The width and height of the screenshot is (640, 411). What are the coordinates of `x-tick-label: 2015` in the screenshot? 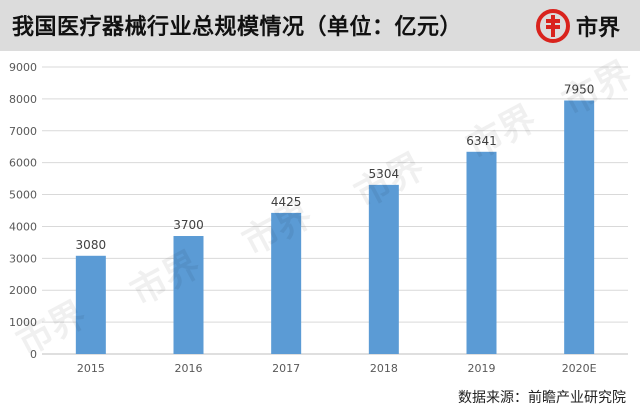 It's located at (91, 368).